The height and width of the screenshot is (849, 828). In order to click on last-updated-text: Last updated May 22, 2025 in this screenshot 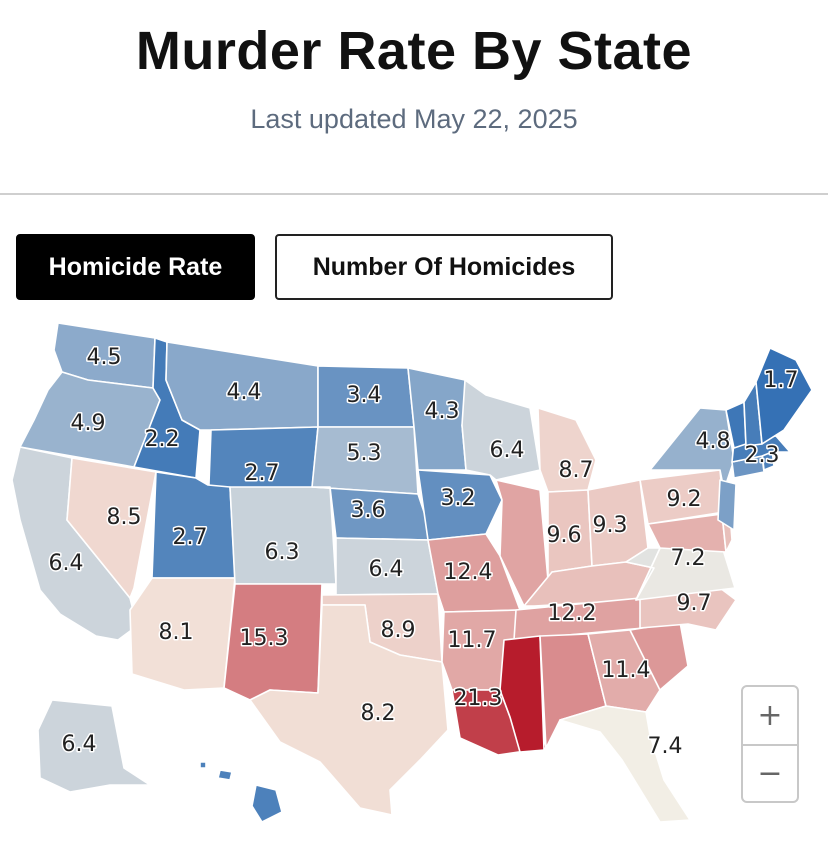, I will do `click(414, 119)`.